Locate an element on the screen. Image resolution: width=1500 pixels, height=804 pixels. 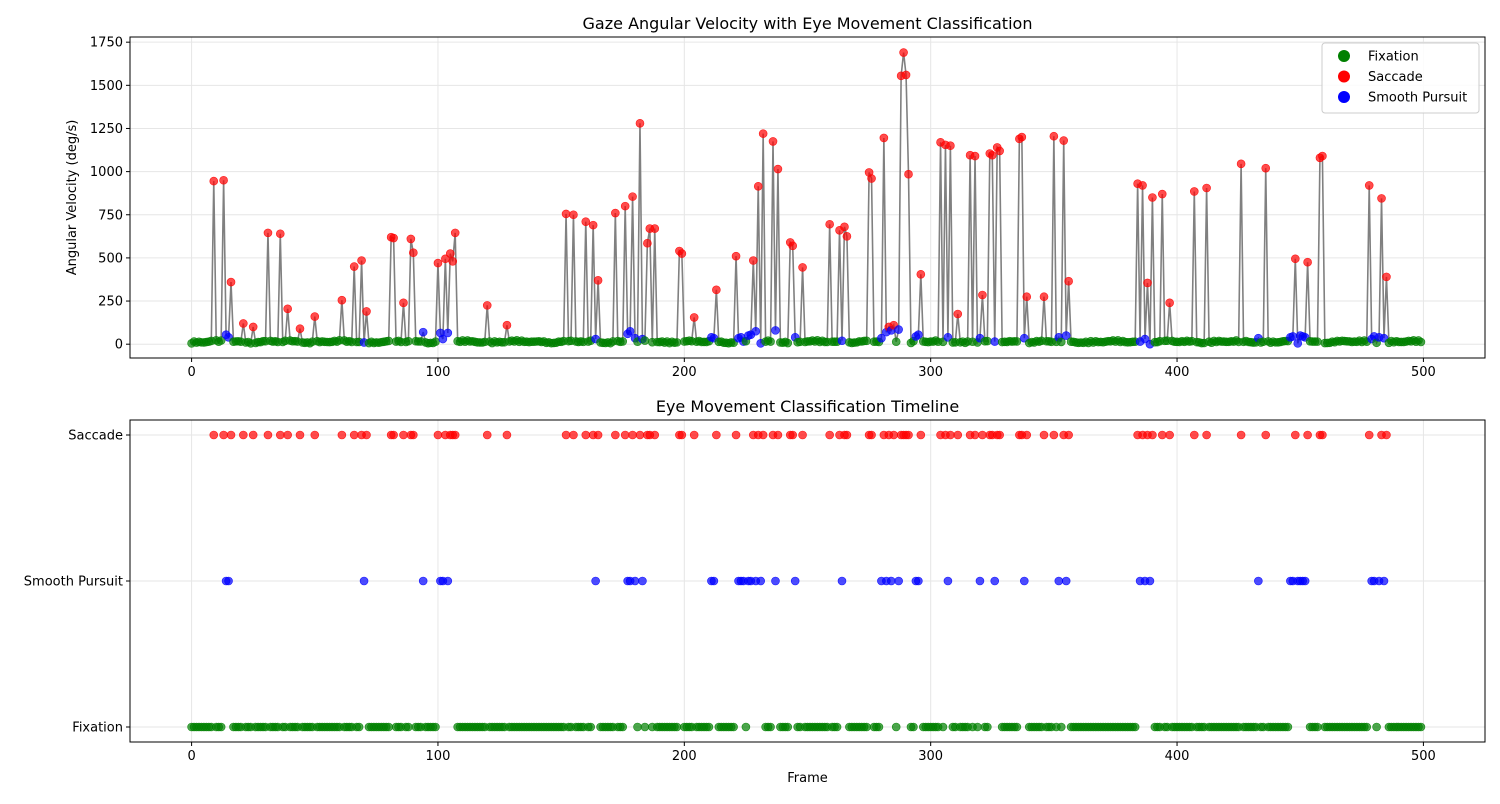
velocity-y-tick-label: 250 is located at coordinates (110, 302).